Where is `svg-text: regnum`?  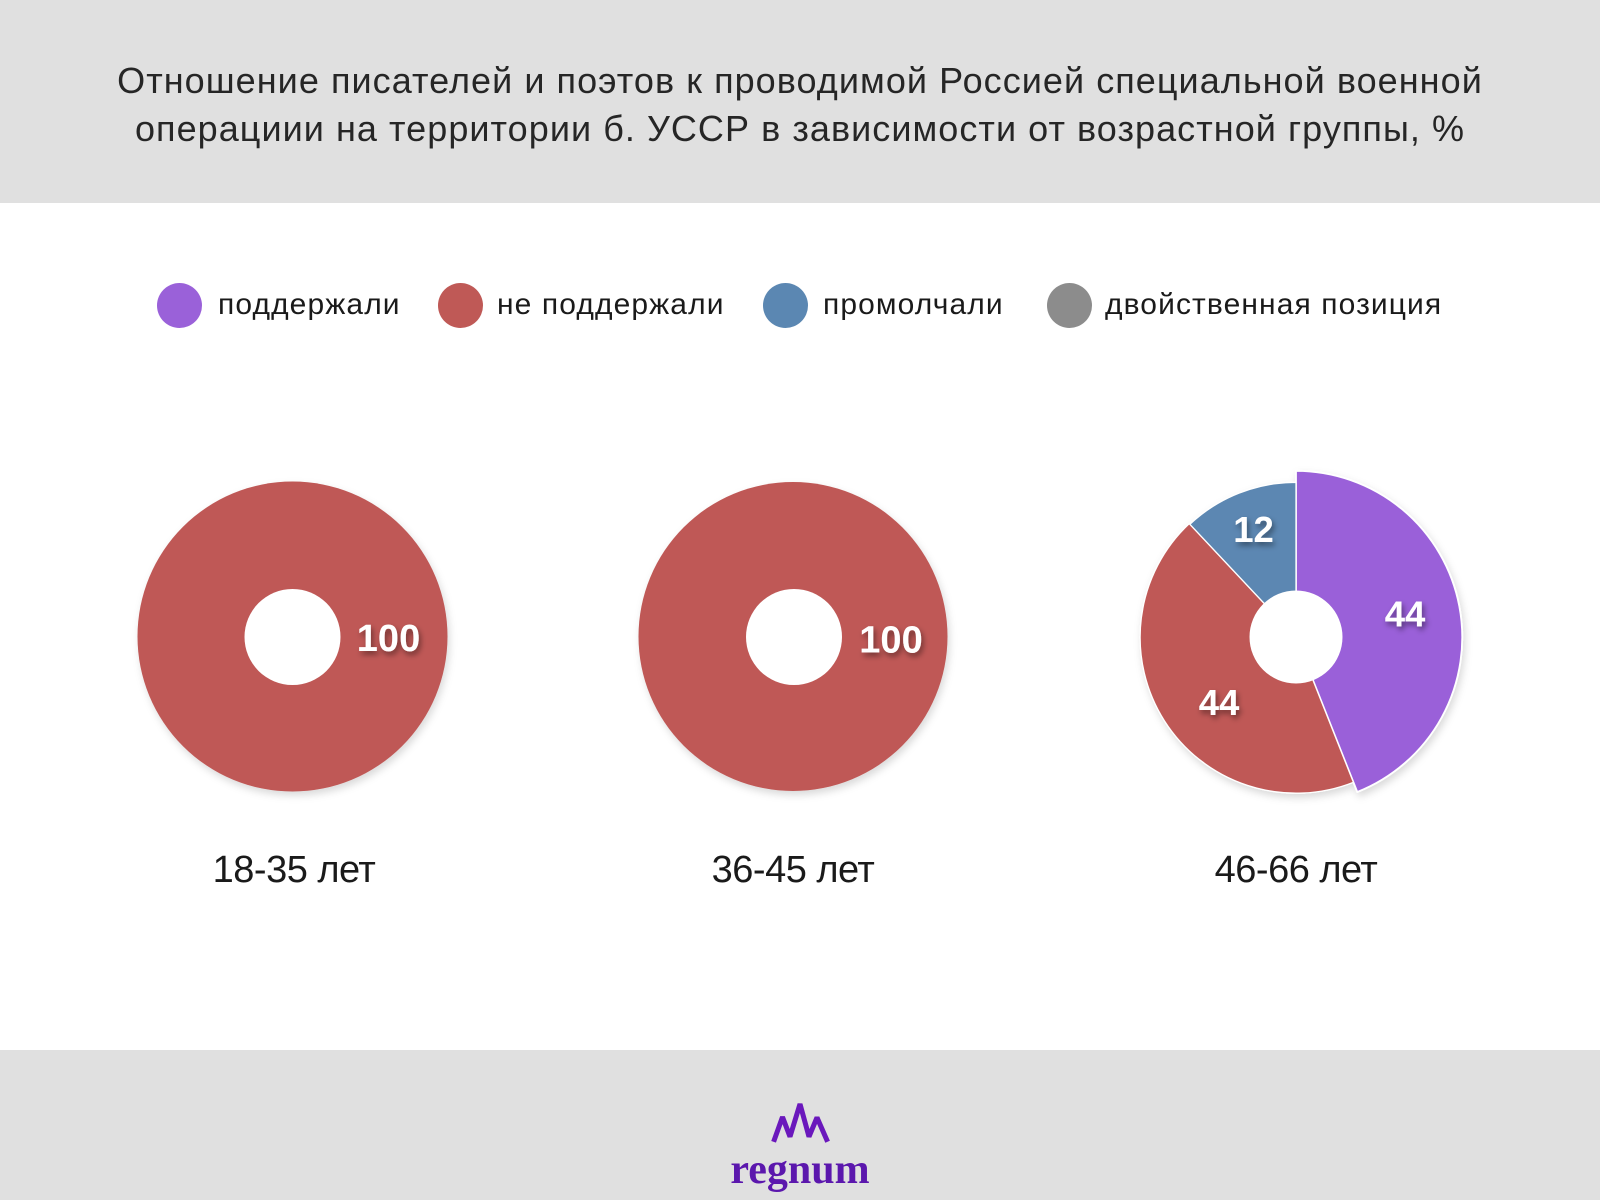
svg-text: regnum is located at coordinates (799, 1170).